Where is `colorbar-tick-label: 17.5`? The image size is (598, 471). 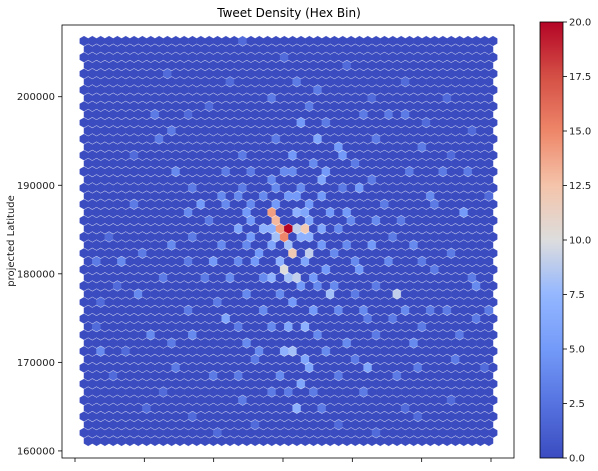
colorbar-tick-label: 17.5 is located at coordinates (580, 77).